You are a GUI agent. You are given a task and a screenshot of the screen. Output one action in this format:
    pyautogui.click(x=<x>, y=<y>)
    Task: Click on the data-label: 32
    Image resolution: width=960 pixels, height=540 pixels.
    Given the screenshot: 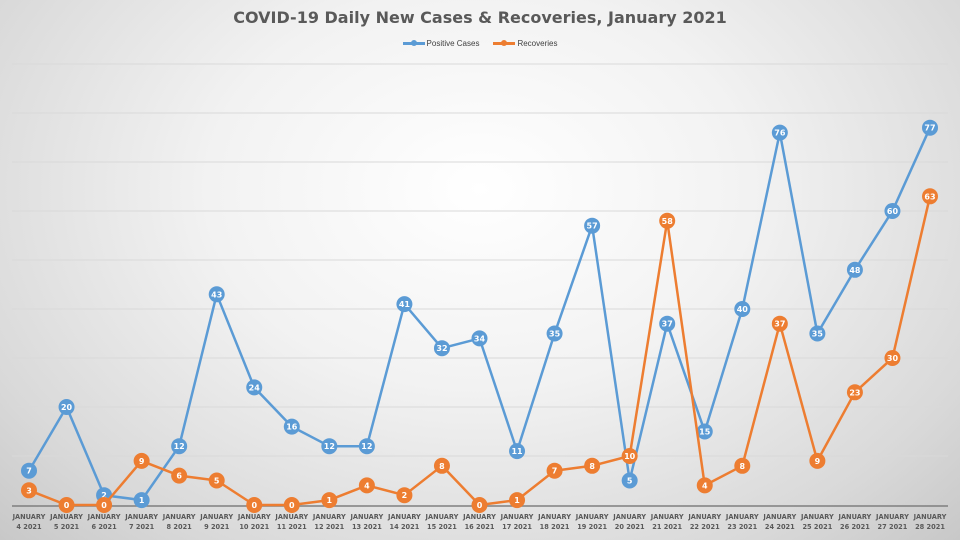 What is the action you would take?
    pyautogui.click(x=441, y=348)
    